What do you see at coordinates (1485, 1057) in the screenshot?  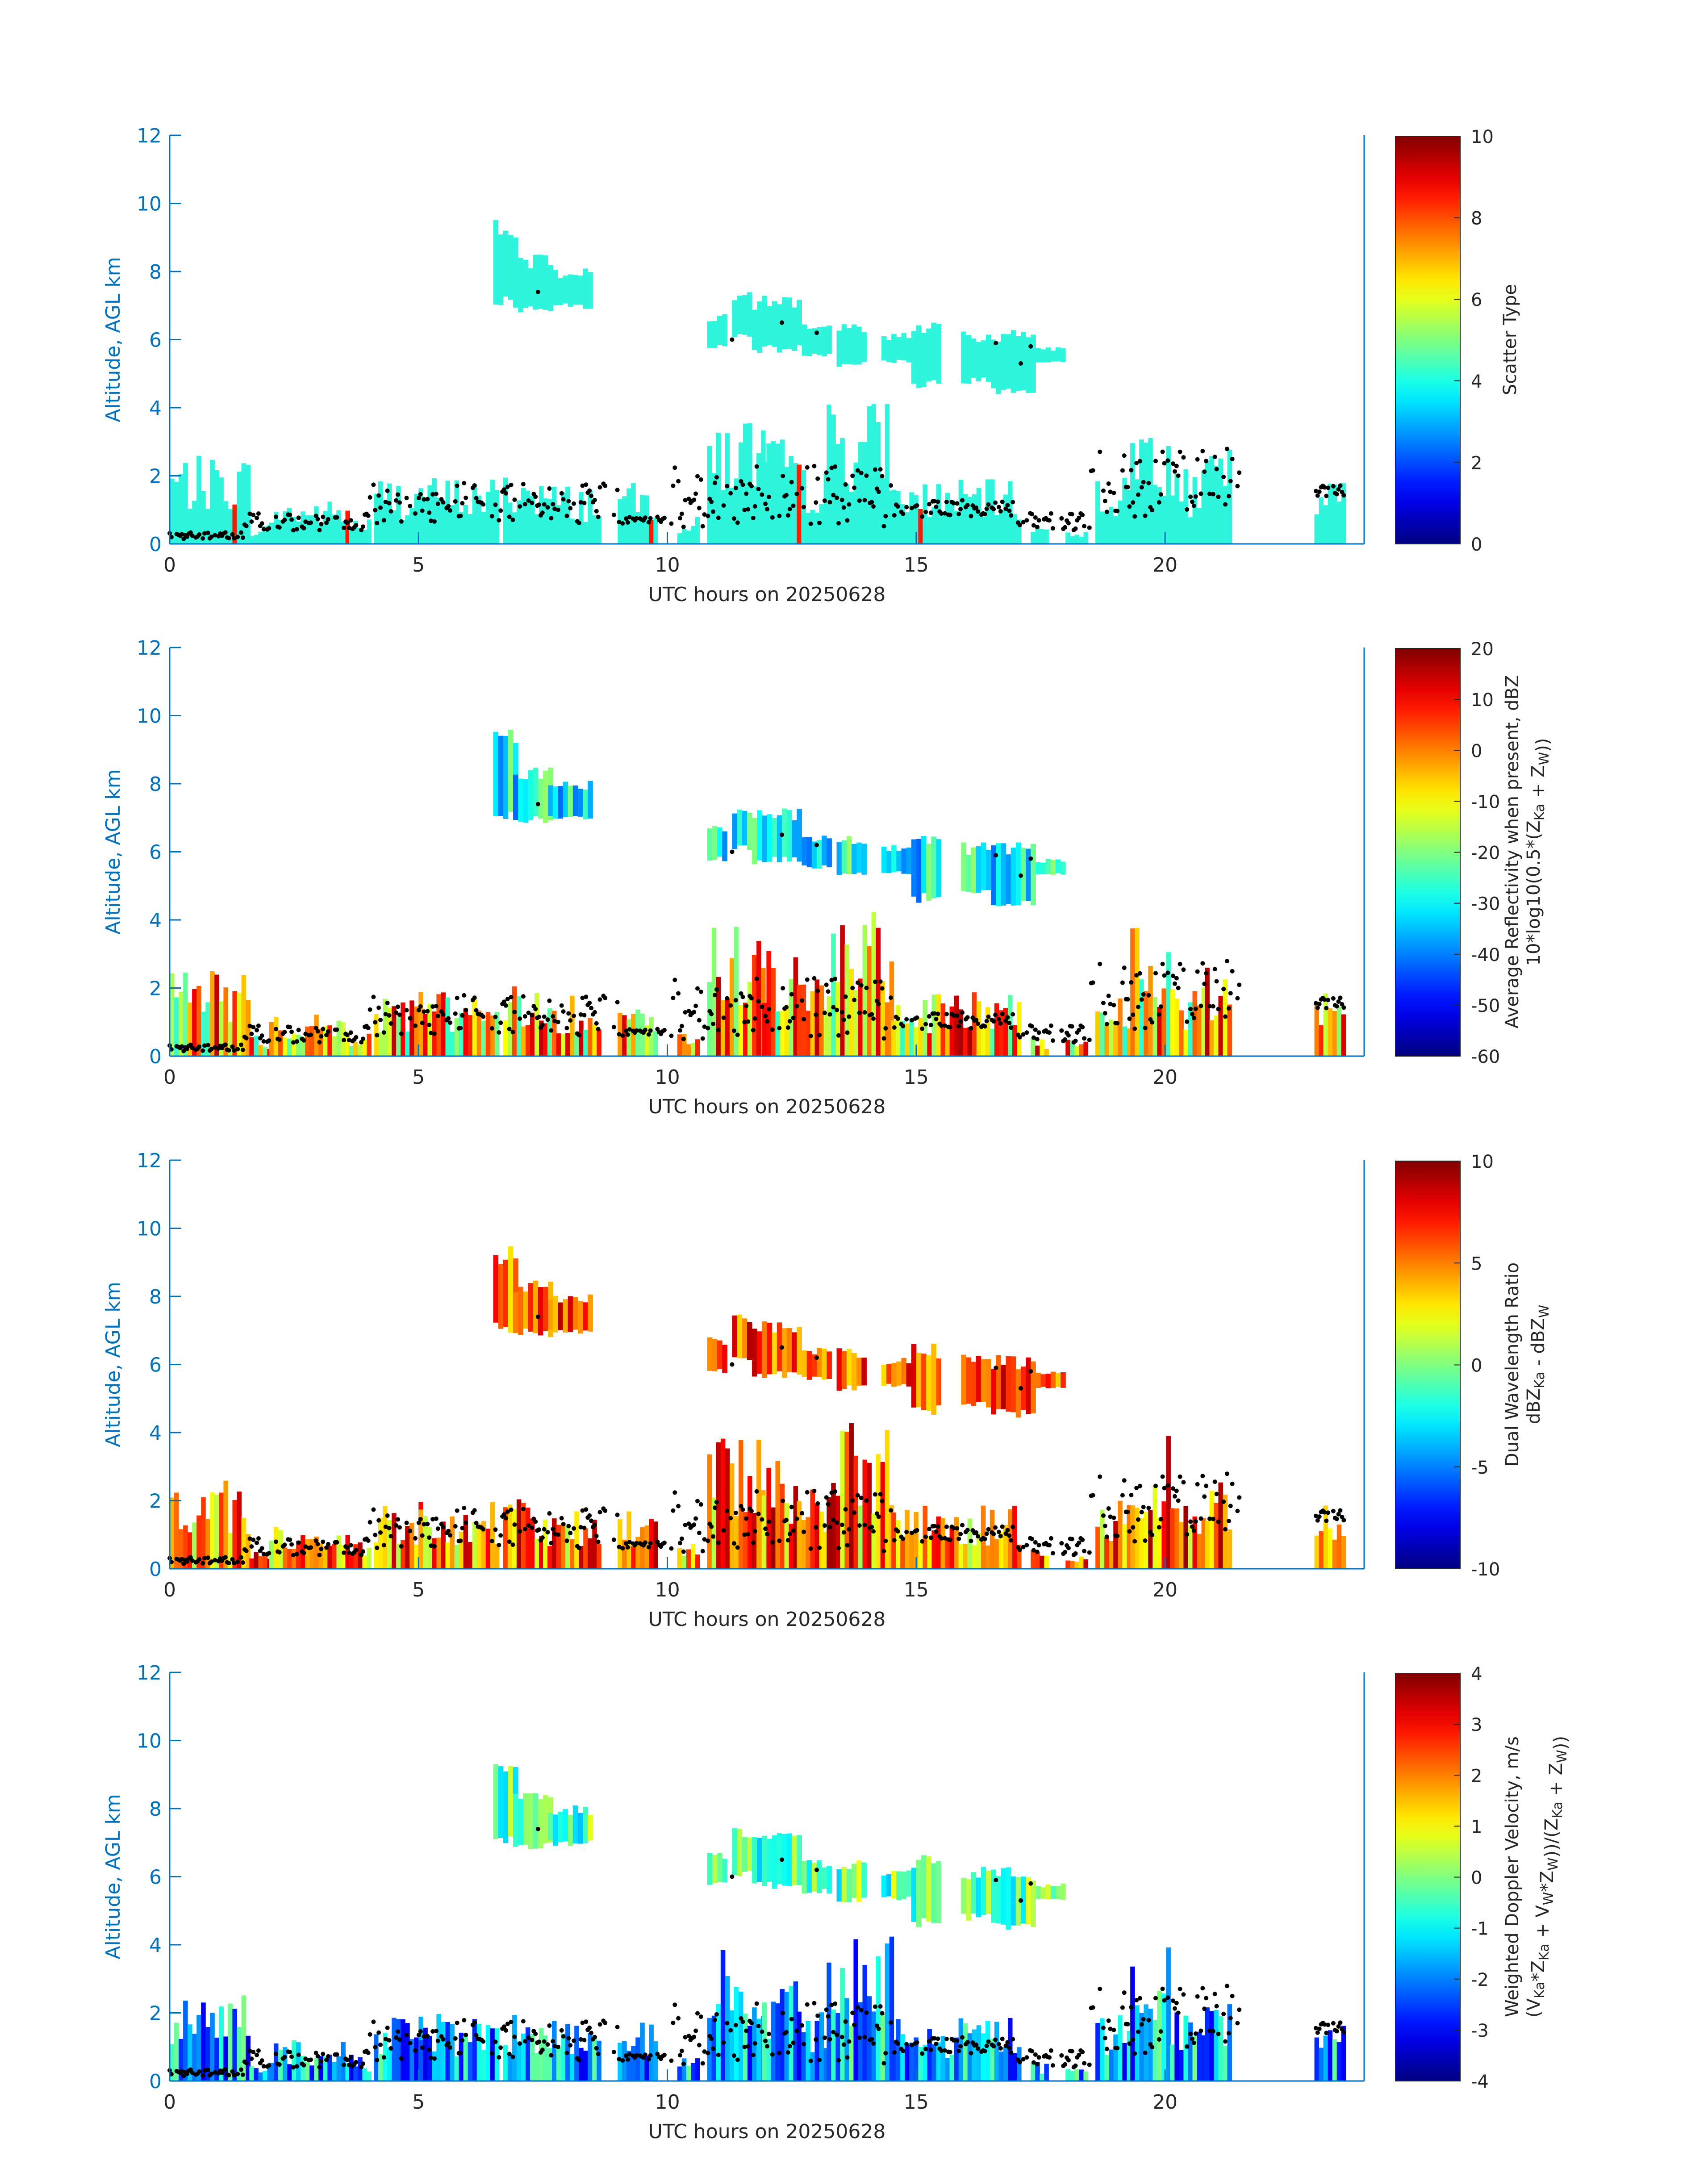 I see `colorbar-tick-label: -60` at bounding box center [1485, 1057].